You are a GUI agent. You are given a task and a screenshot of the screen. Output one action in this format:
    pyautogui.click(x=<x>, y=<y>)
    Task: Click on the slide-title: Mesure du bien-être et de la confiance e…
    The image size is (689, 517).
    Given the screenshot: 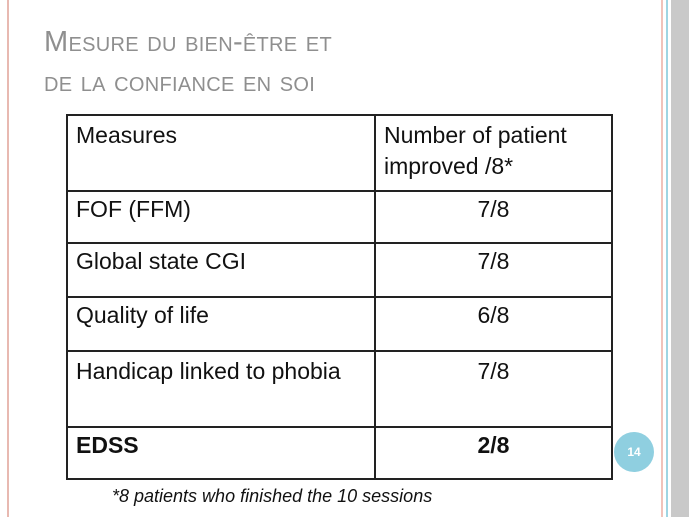 What is the action you would take?
    pyautogui.click(x=324, y=62)
    